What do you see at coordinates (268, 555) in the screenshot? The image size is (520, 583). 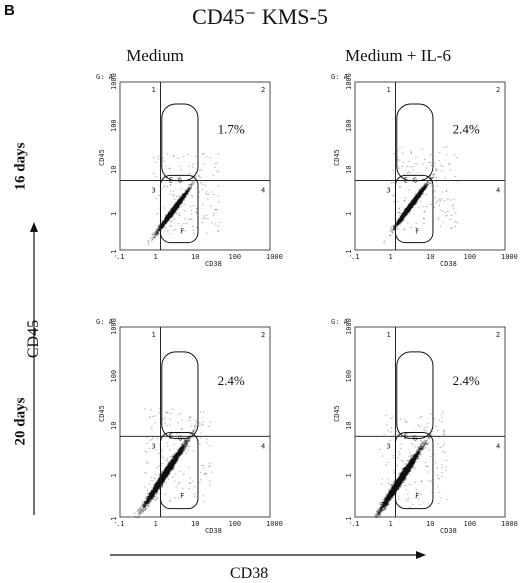 I see `x-axis-arrow` at bounding box center [268, 555].